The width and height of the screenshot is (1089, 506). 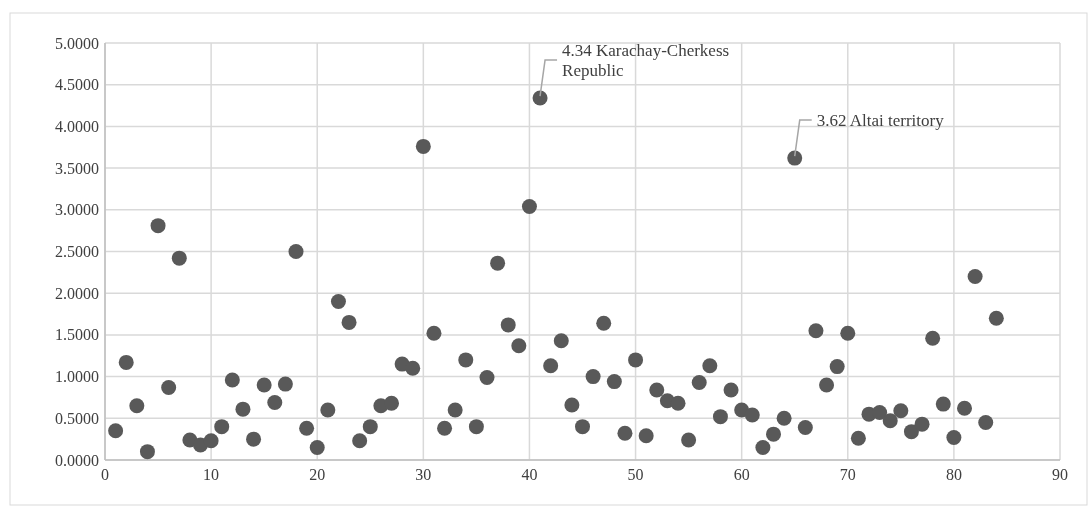 What do you see at coordinates (423, 474) in the screenshot?
I see `x-tick-label: 30` at bounding box center [423, 474].